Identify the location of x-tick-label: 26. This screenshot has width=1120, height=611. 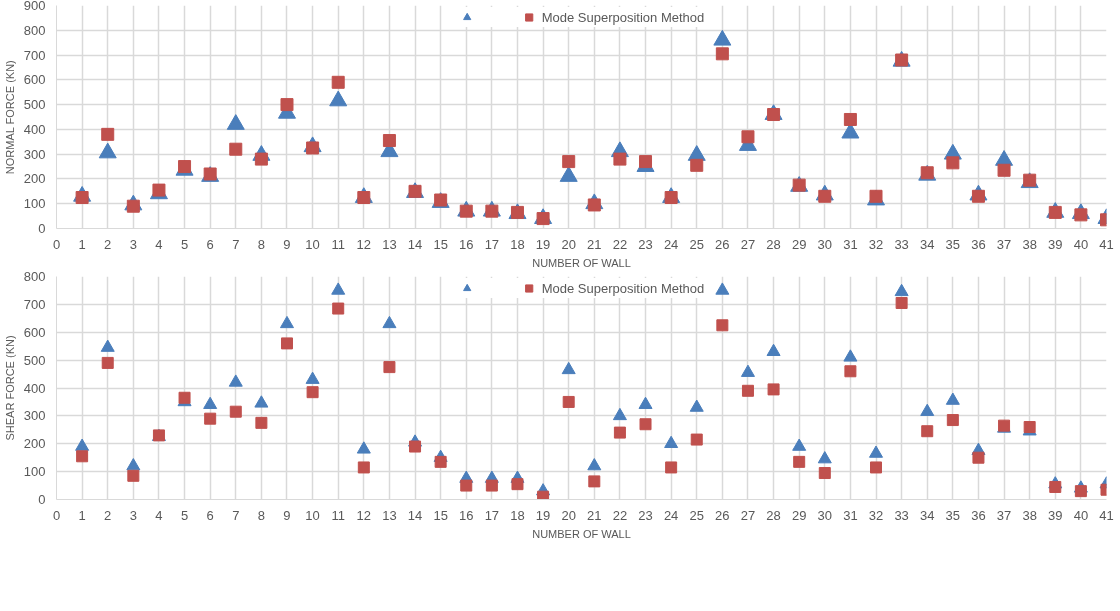
(722, 515).